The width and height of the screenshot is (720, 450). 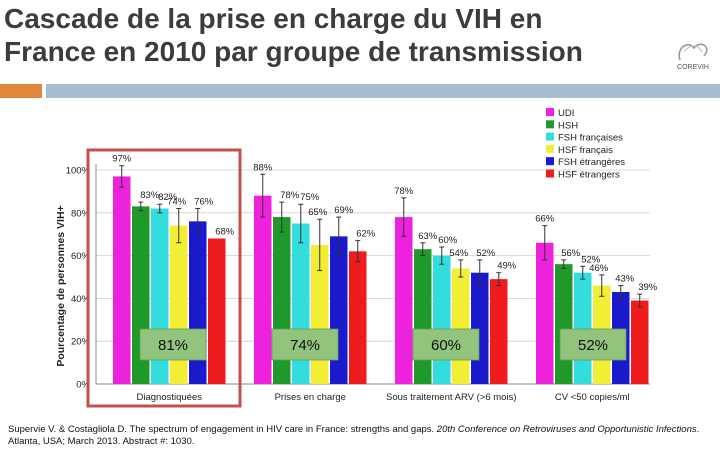 I want to click on logo-text: COREVIH, so click(x=693, y=67).